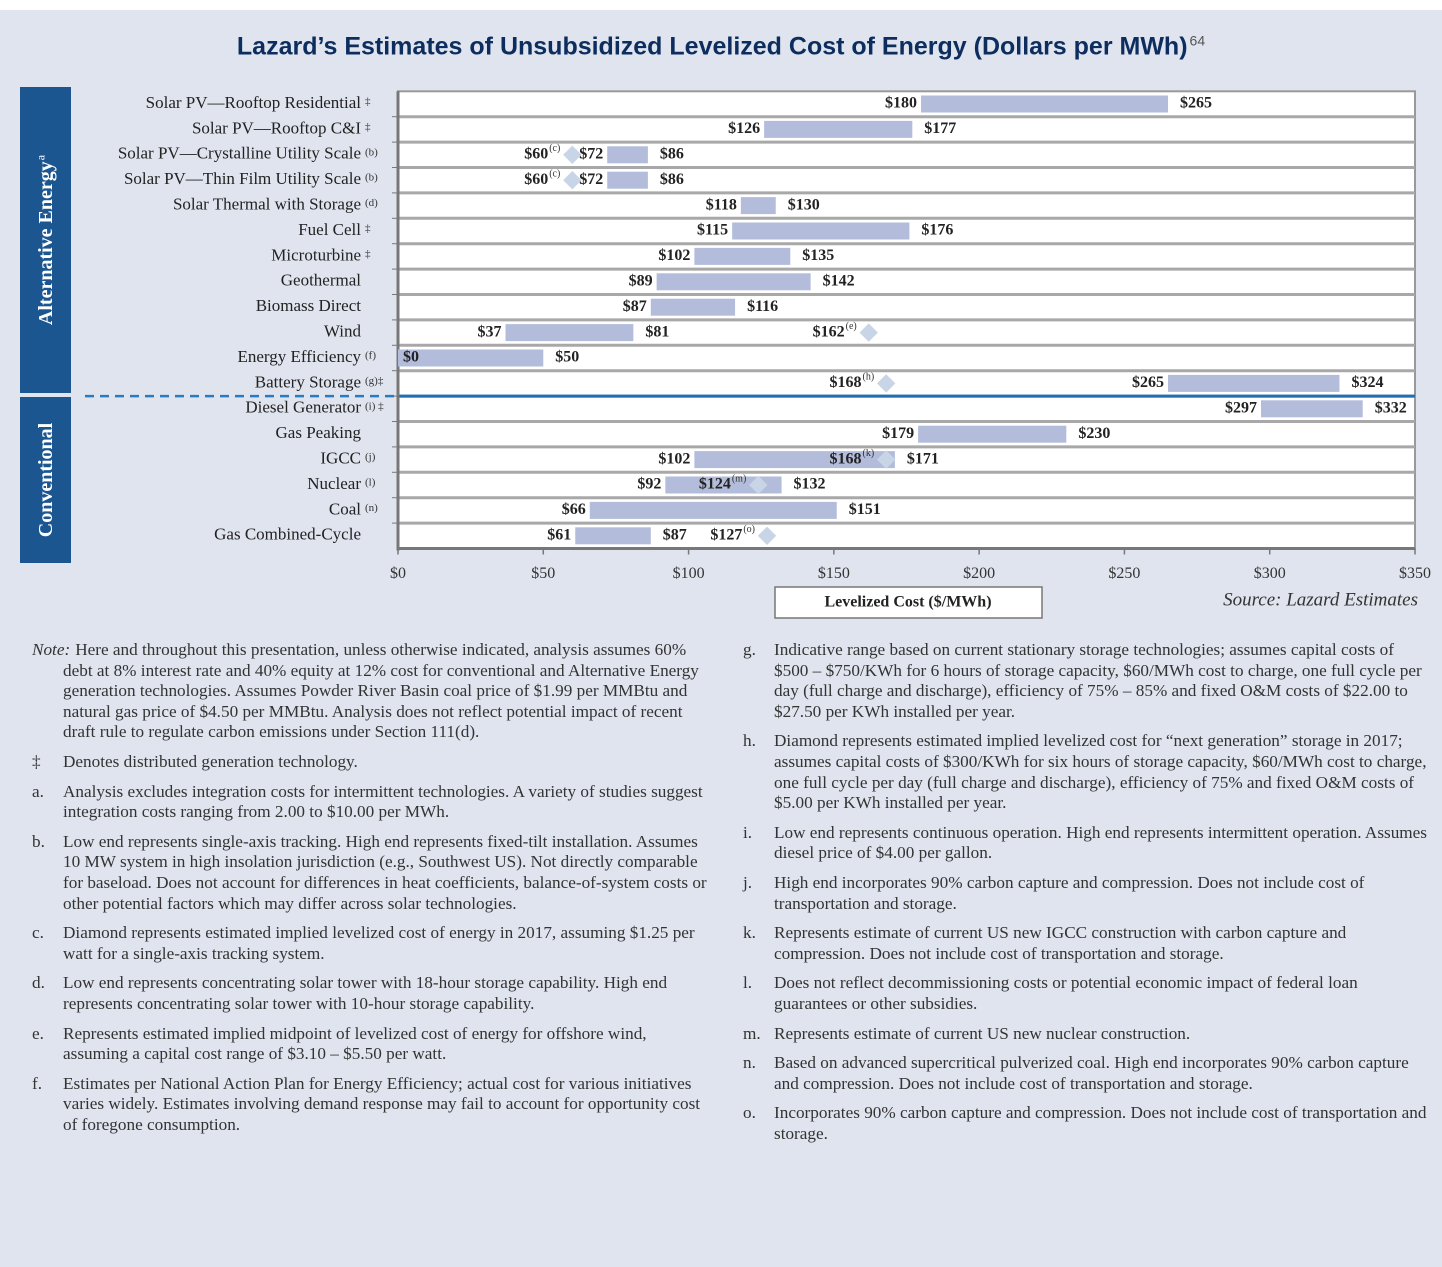  Describe the element at coordinates (940, 128) in the screenshot. I see `high-label: $177` at that location.